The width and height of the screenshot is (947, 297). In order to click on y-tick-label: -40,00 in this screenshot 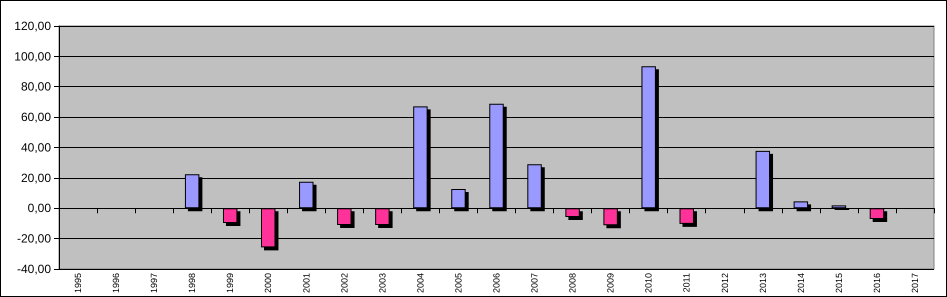, I will do `click(34, 269)`.